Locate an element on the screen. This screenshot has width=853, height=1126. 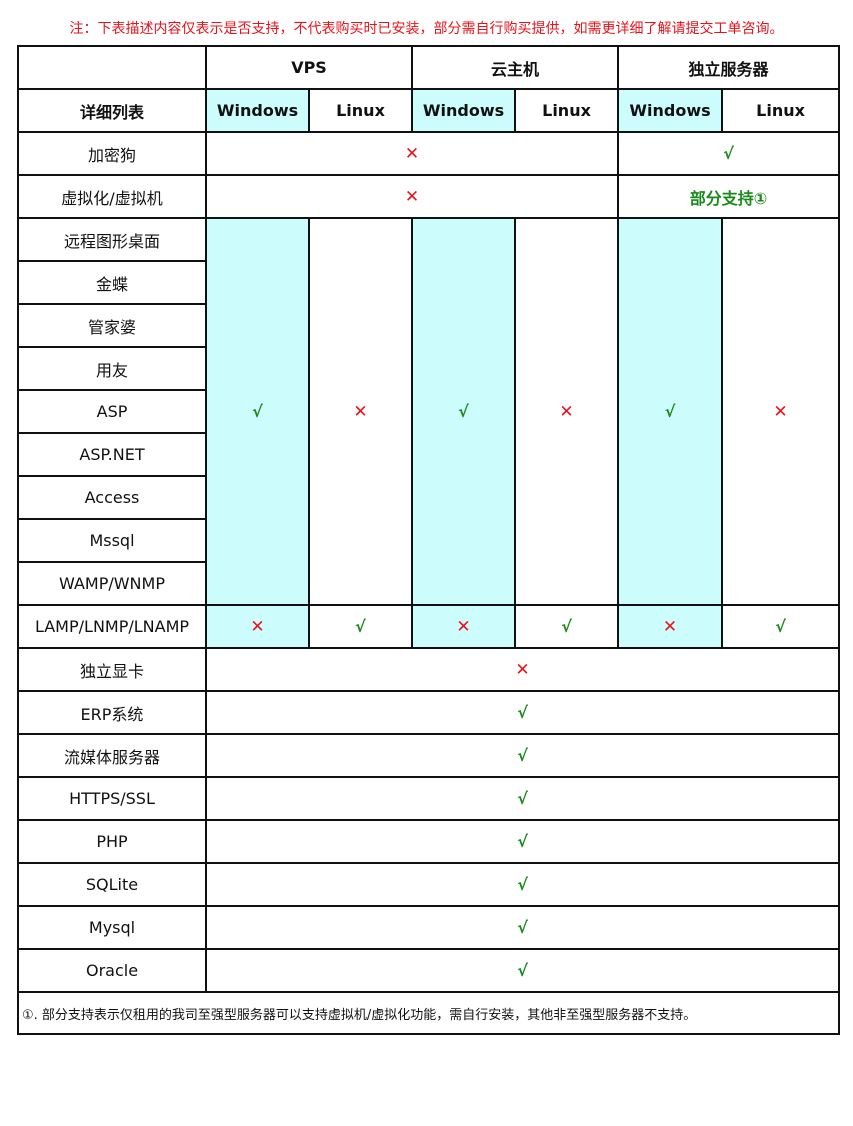
group-vps: VPS is located at coordinates (309, 67).